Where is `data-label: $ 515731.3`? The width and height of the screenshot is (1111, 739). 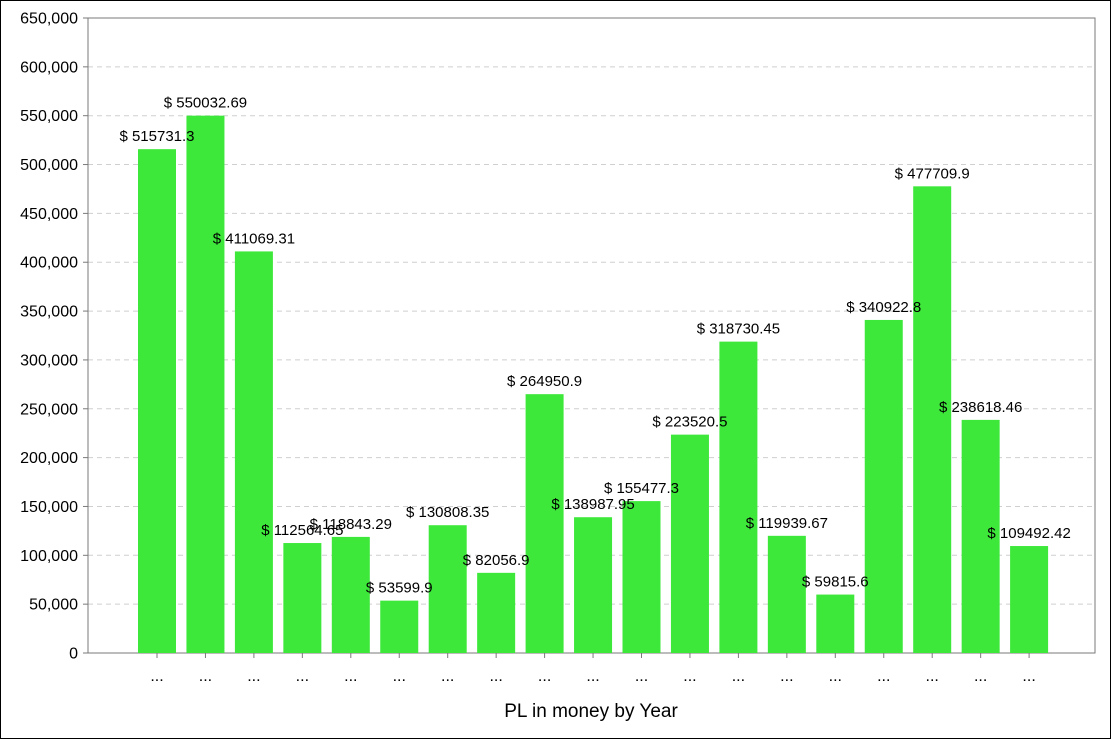
data-label: $ 515731.3 is located at coordinates (156, 136).